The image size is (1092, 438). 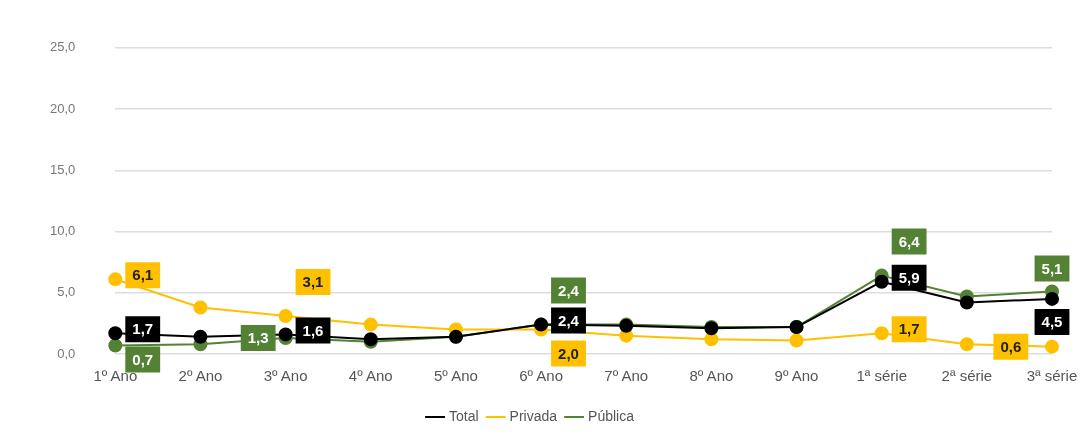 What do you see at coordinates (541, 376) in the screenshot?
I see `x-tick-label: 6º Ano` at bounding box center [541, 376].